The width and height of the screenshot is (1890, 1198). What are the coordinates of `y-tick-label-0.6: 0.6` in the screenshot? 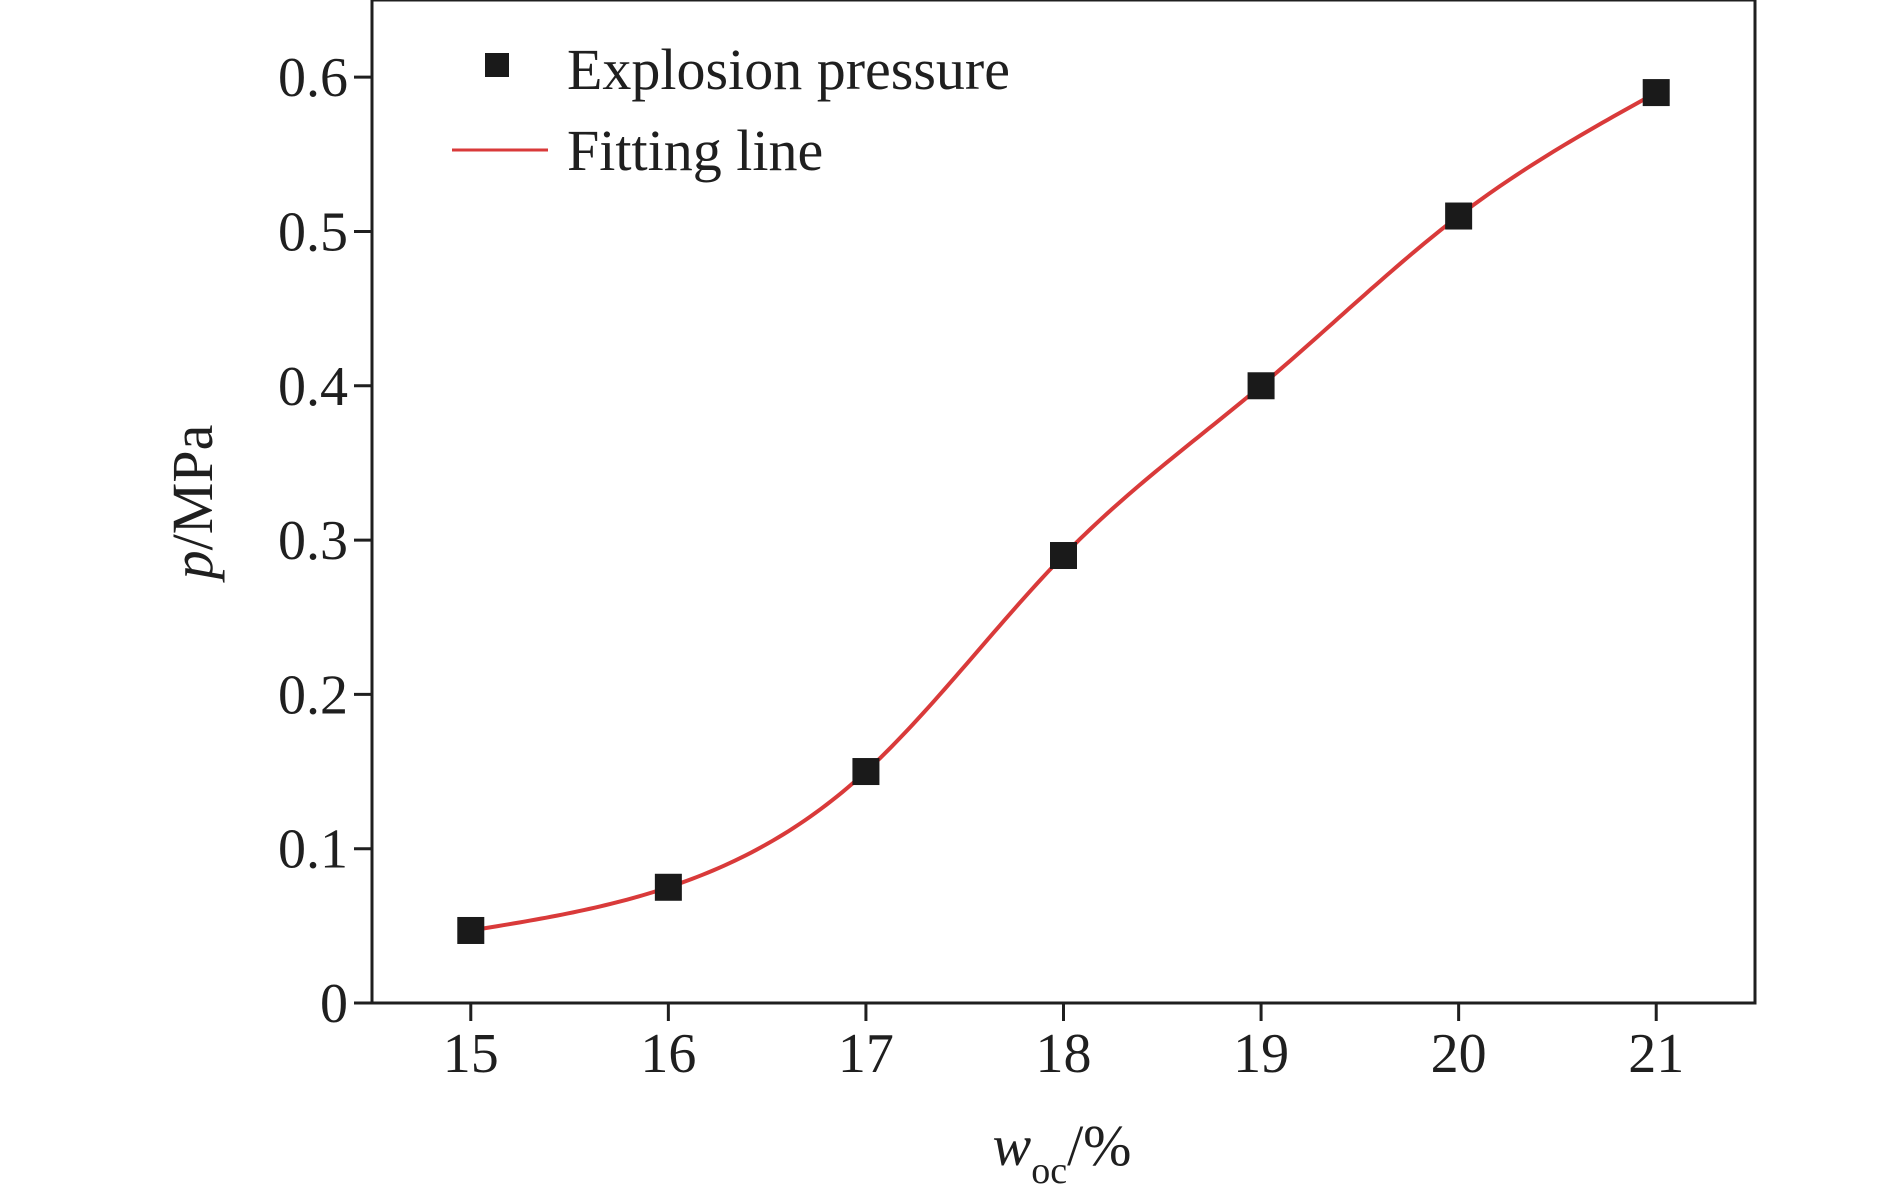 It's located at (313, 78).